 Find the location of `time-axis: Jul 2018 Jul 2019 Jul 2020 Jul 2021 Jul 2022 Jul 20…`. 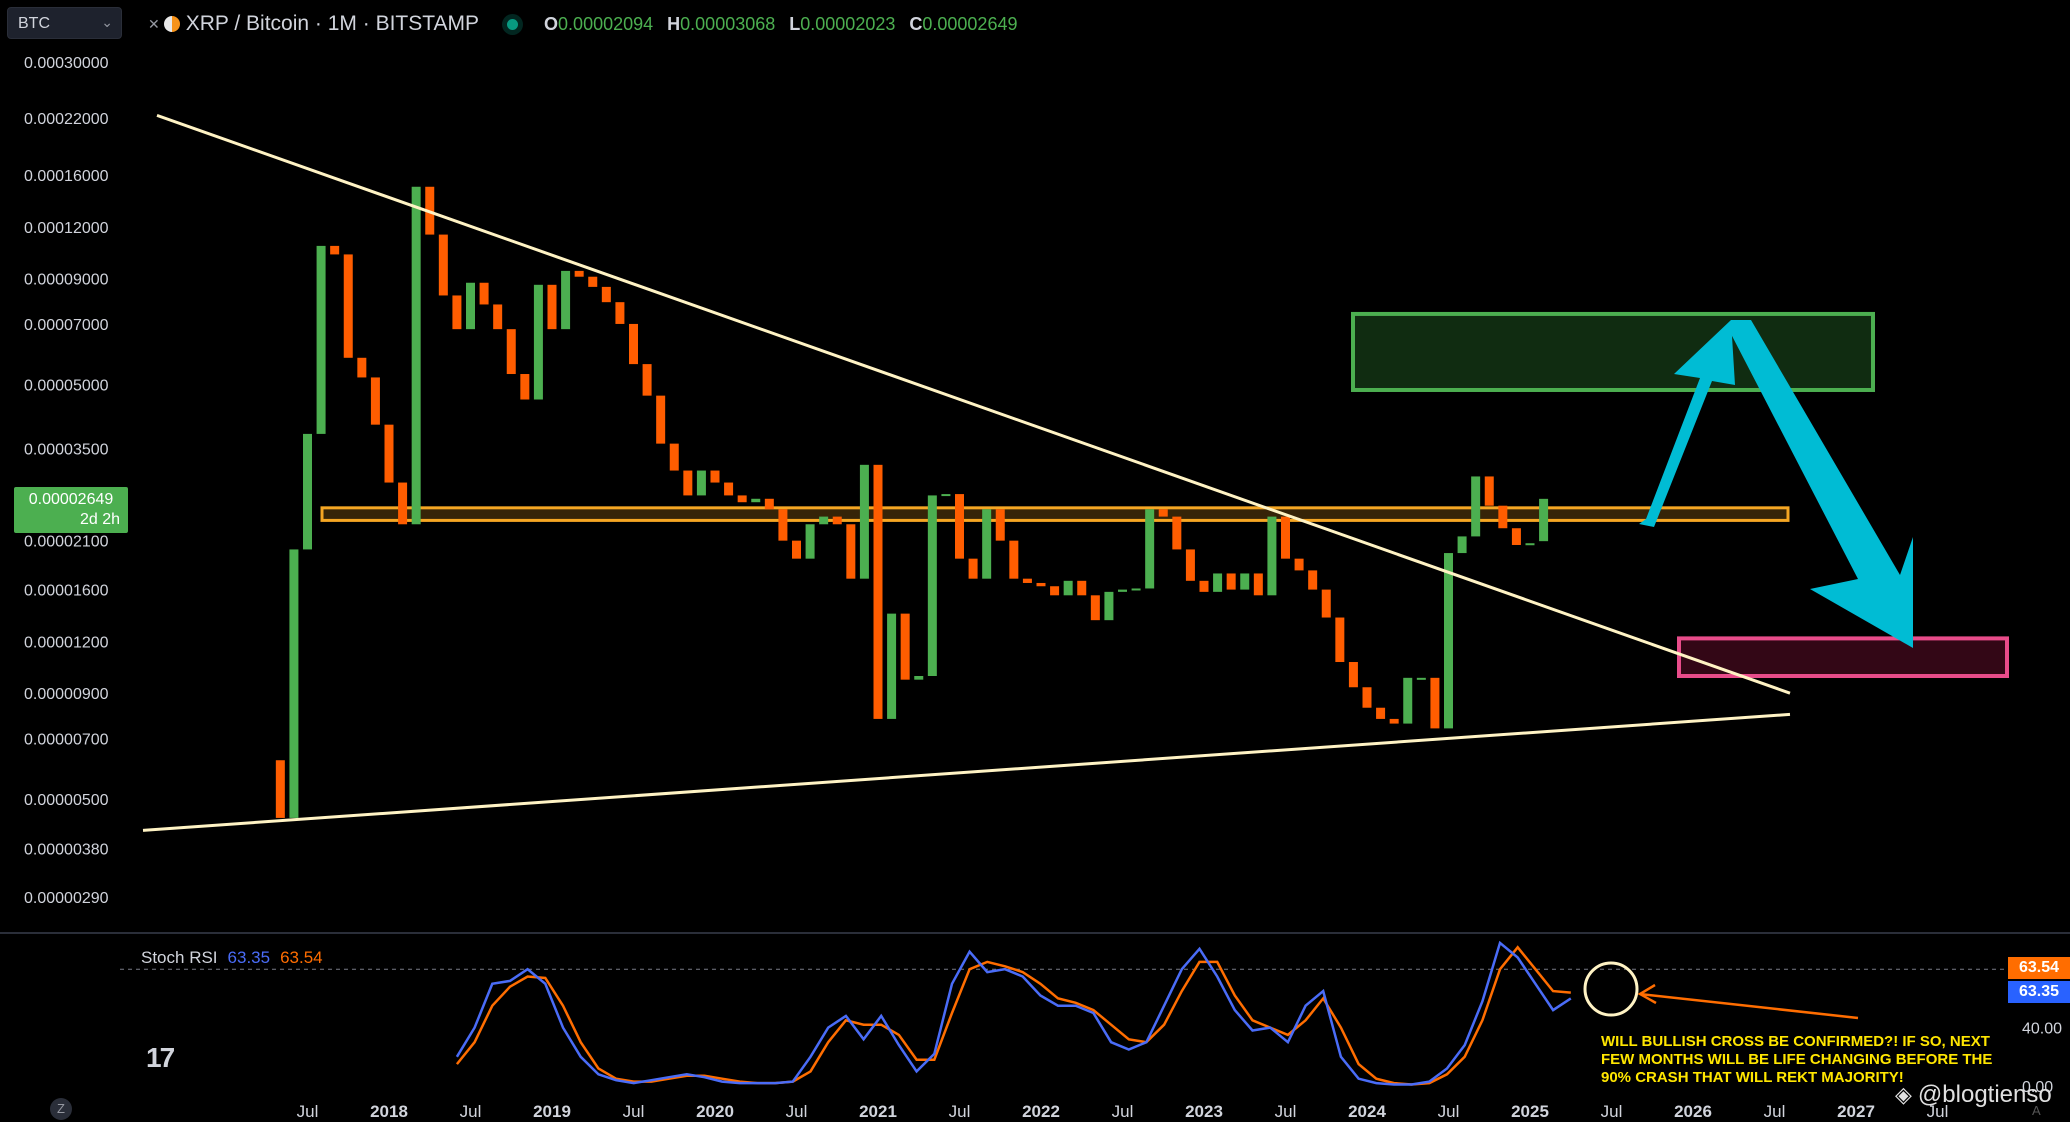

time-axis: Jul 2018 Jul 2019 Jul 2020 Jul 2021 Jul 2022 Jul 20… is located at coordinates (1123, 1111).